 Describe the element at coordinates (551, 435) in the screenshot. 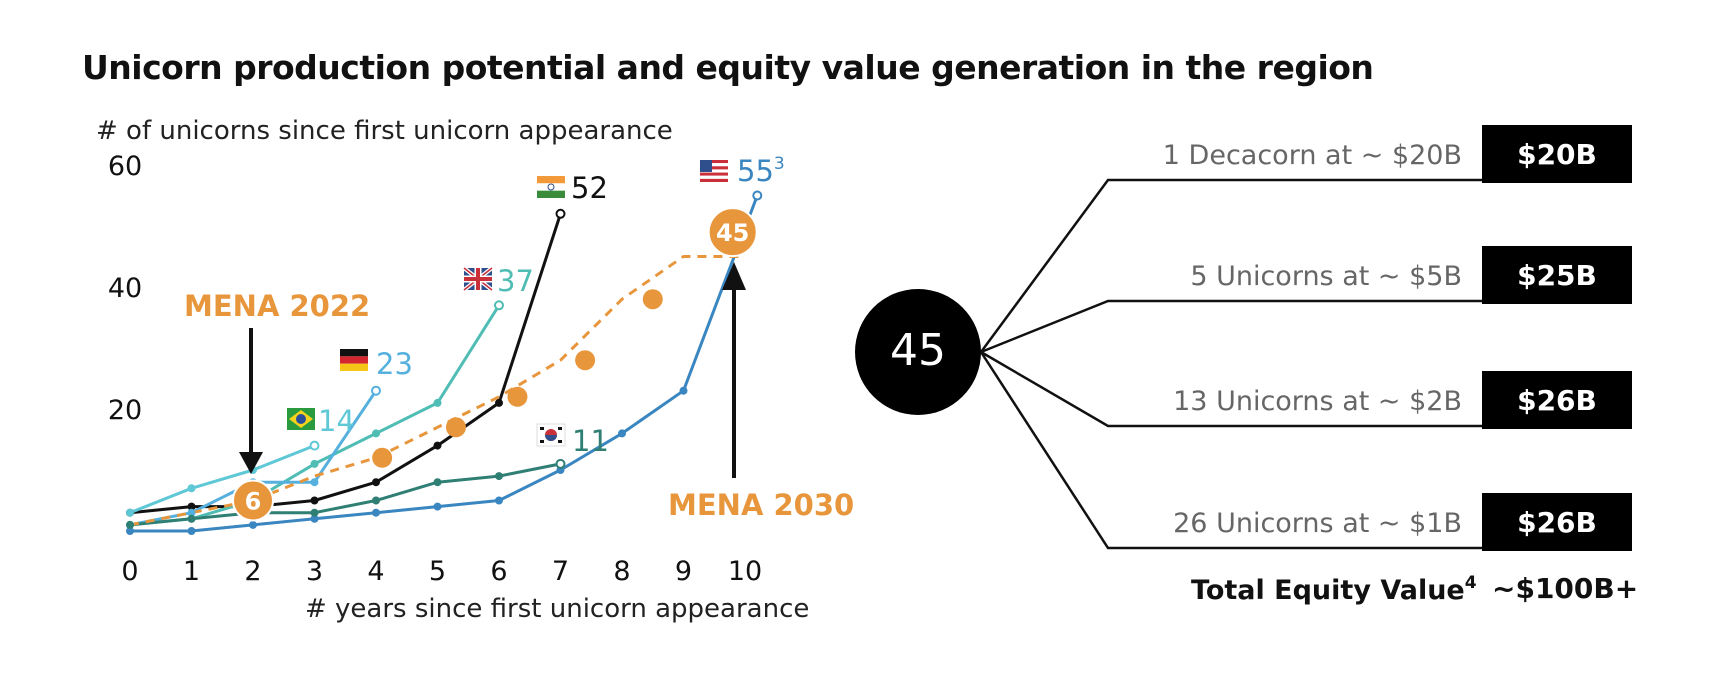

I see `flag-south-korea-icon` at that location.